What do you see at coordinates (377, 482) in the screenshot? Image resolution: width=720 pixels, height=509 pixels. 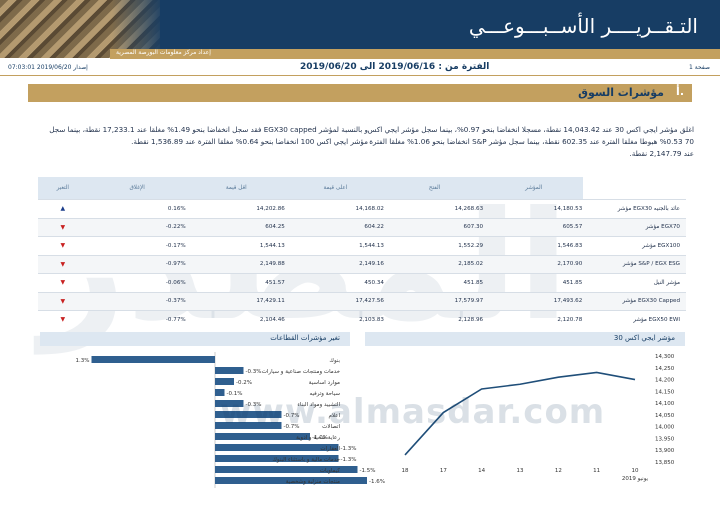 I see `sector-value-label: -1.6%` at bounding box center [377, 482].